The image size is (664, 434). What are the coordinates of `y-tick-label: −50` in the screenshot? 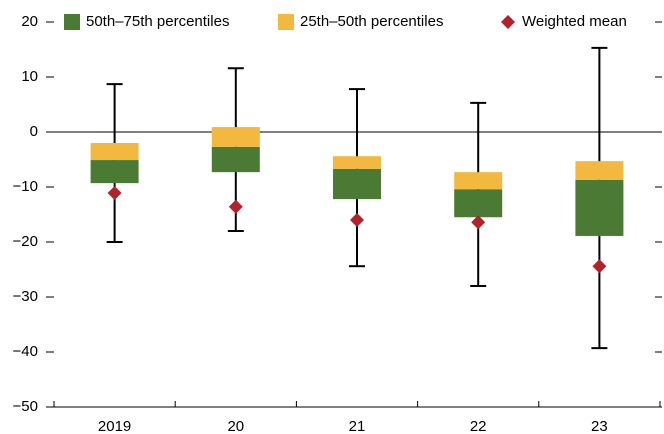 It's located at (25, 406).